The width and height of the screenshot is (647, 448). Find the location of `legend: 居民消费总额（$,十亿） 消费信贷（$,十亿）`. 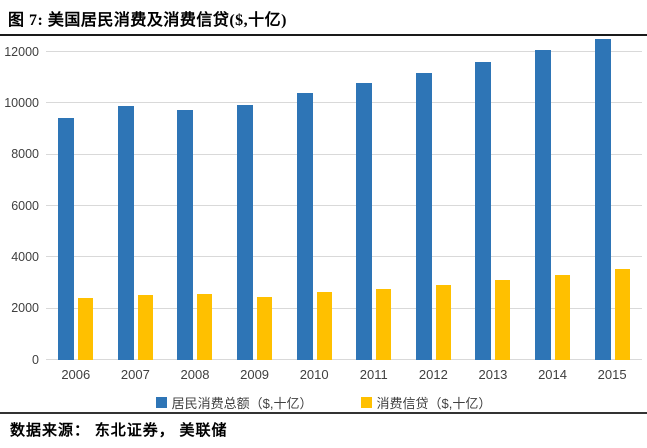

legend: 居民消费总额（$,十亿） 消费信贷（$,十亿） is located at coordinates (323, 402).